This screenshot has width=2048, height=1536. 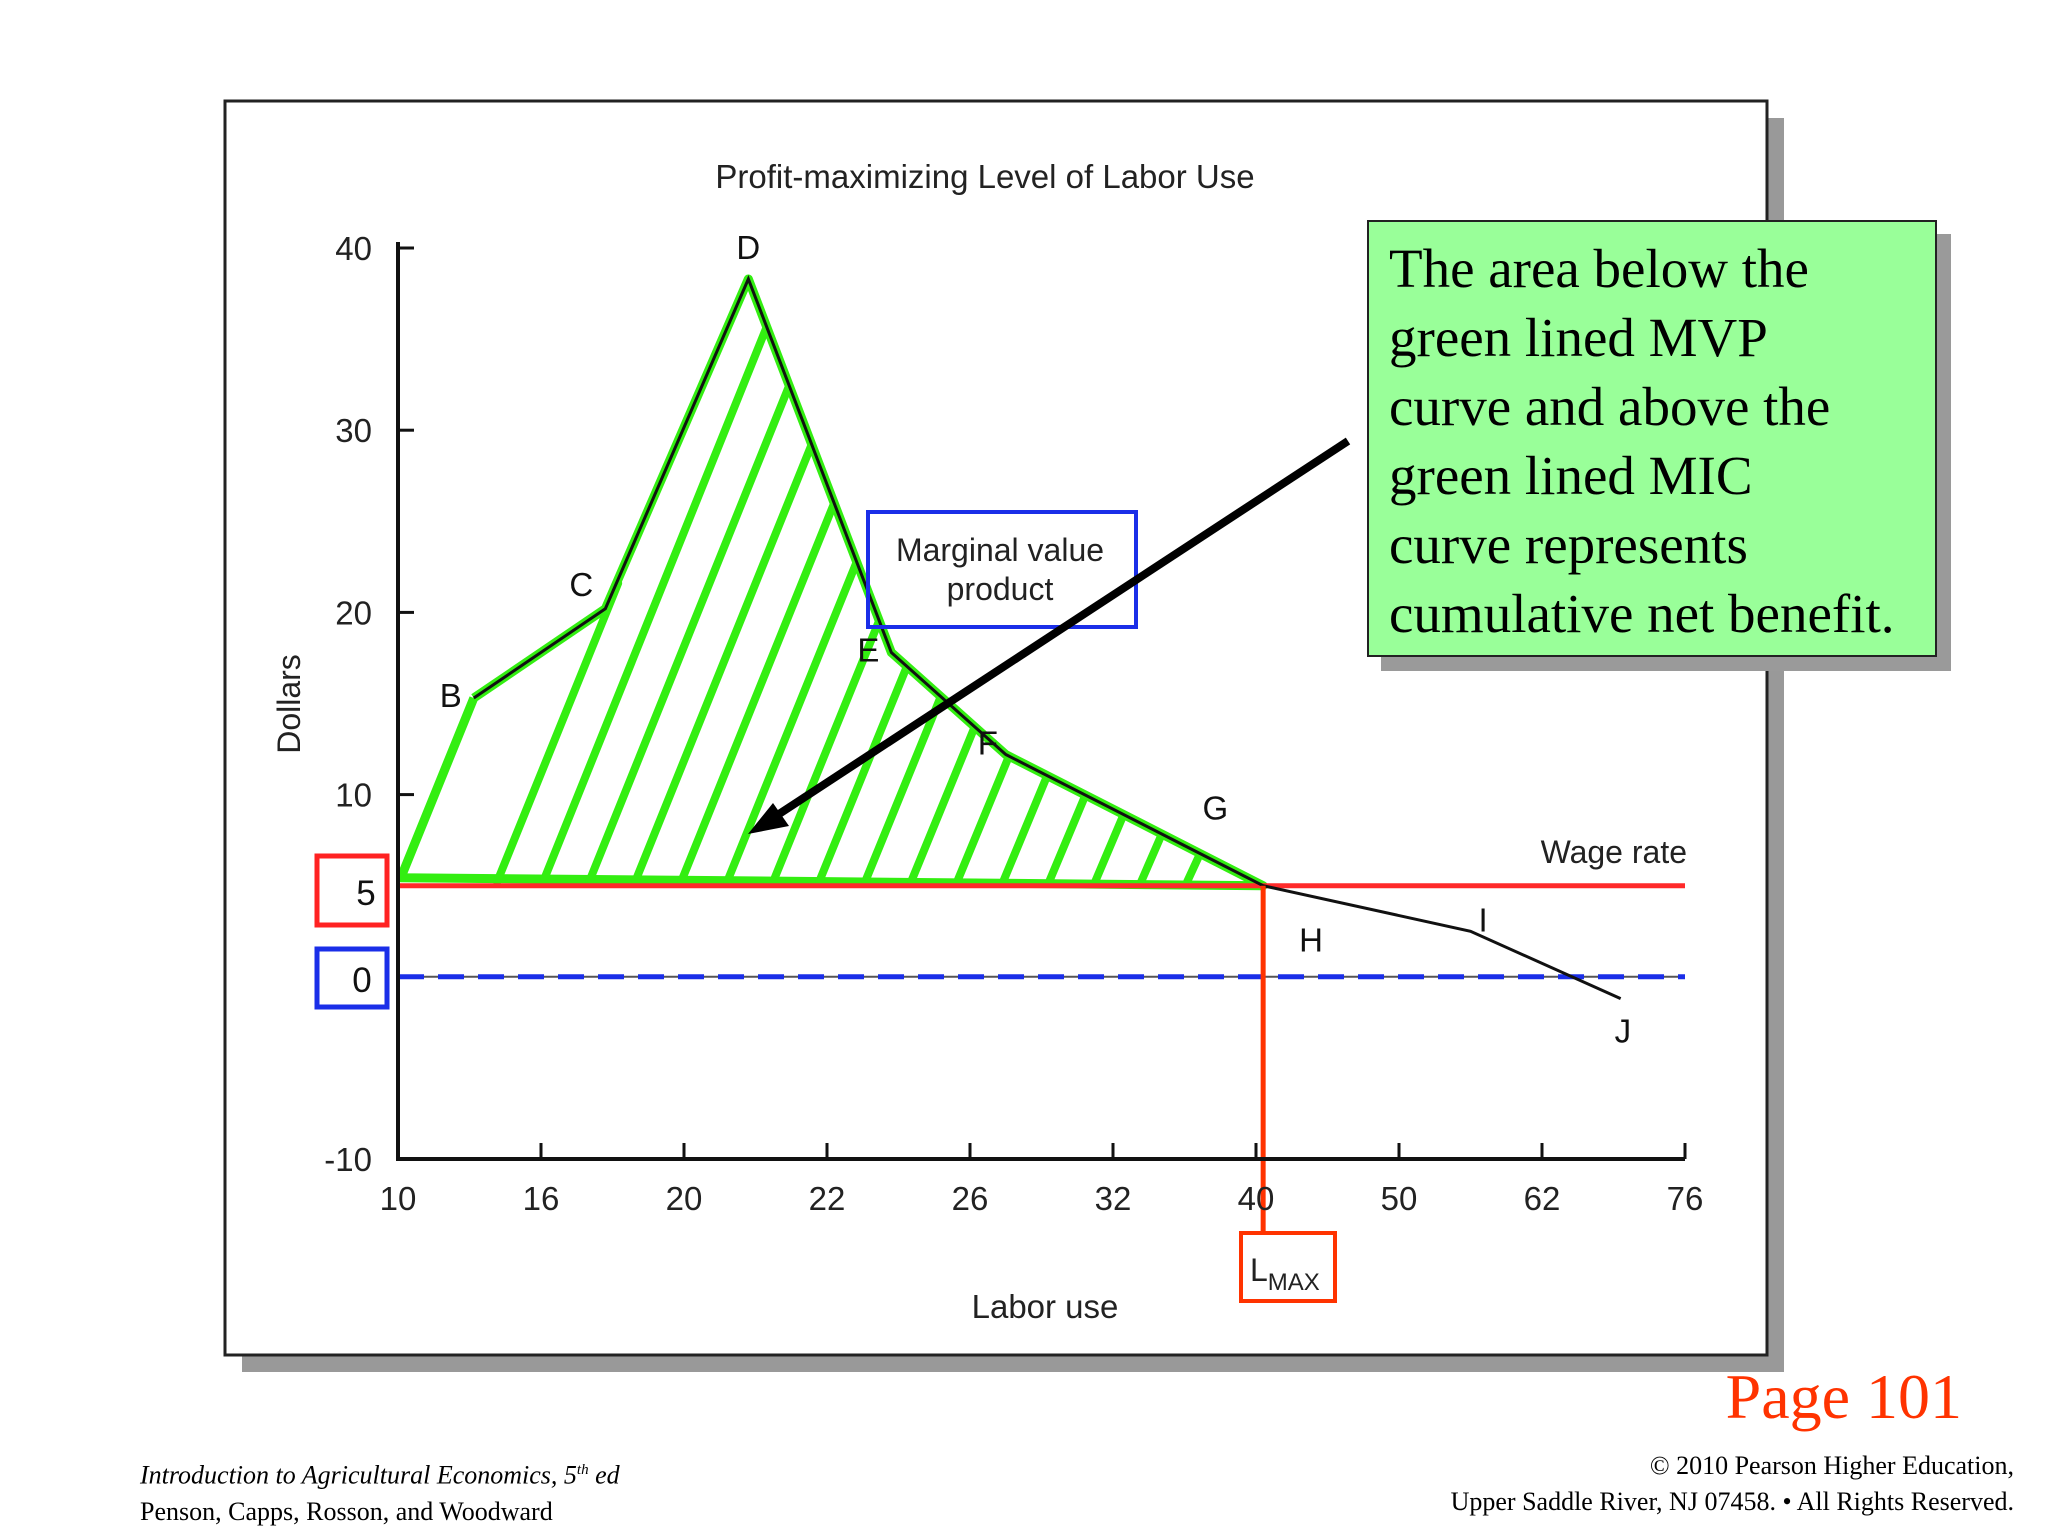 I want to click on y-tick-label: 40, so click(x=353, y=248).